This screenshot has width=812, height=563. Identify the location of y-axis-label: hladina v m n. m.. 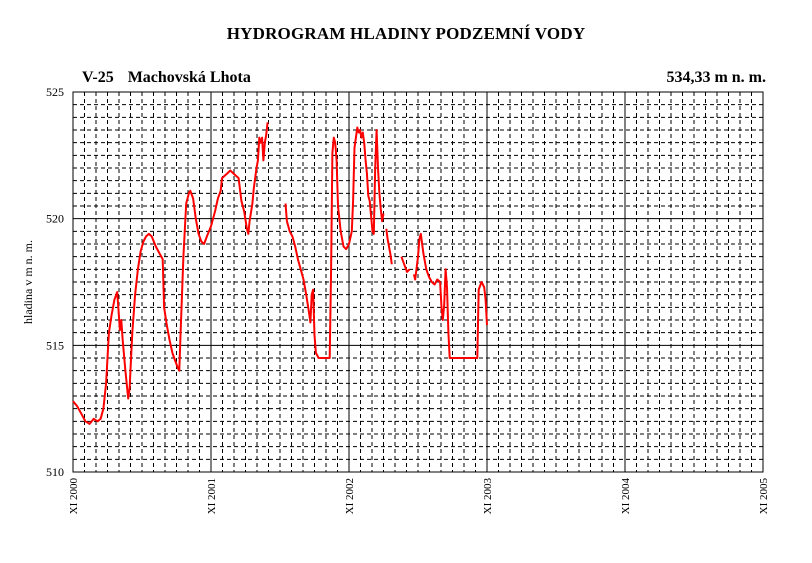
(28, 282).